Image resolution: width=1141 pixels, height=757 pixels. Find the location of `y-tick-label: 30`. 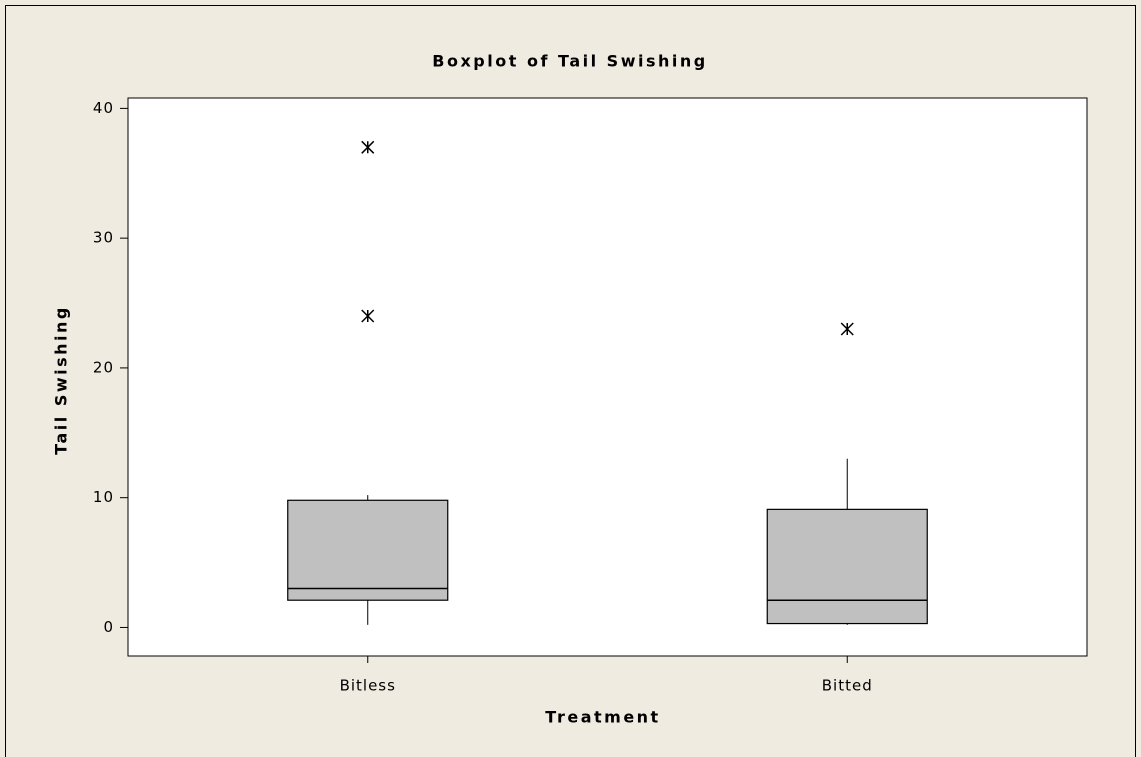

y-tick-label: 30 is located at coordinates (103, 238).